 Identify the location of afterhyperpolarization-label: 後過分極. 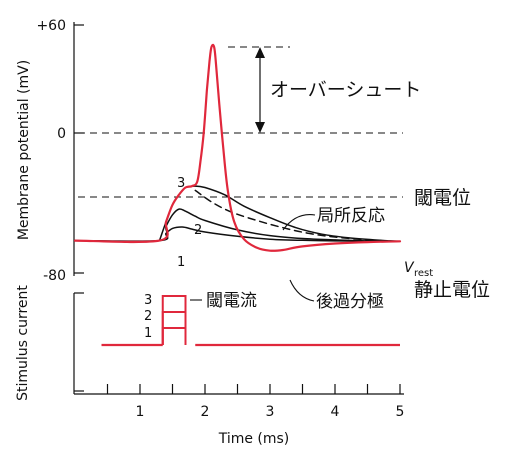
(350, 302).